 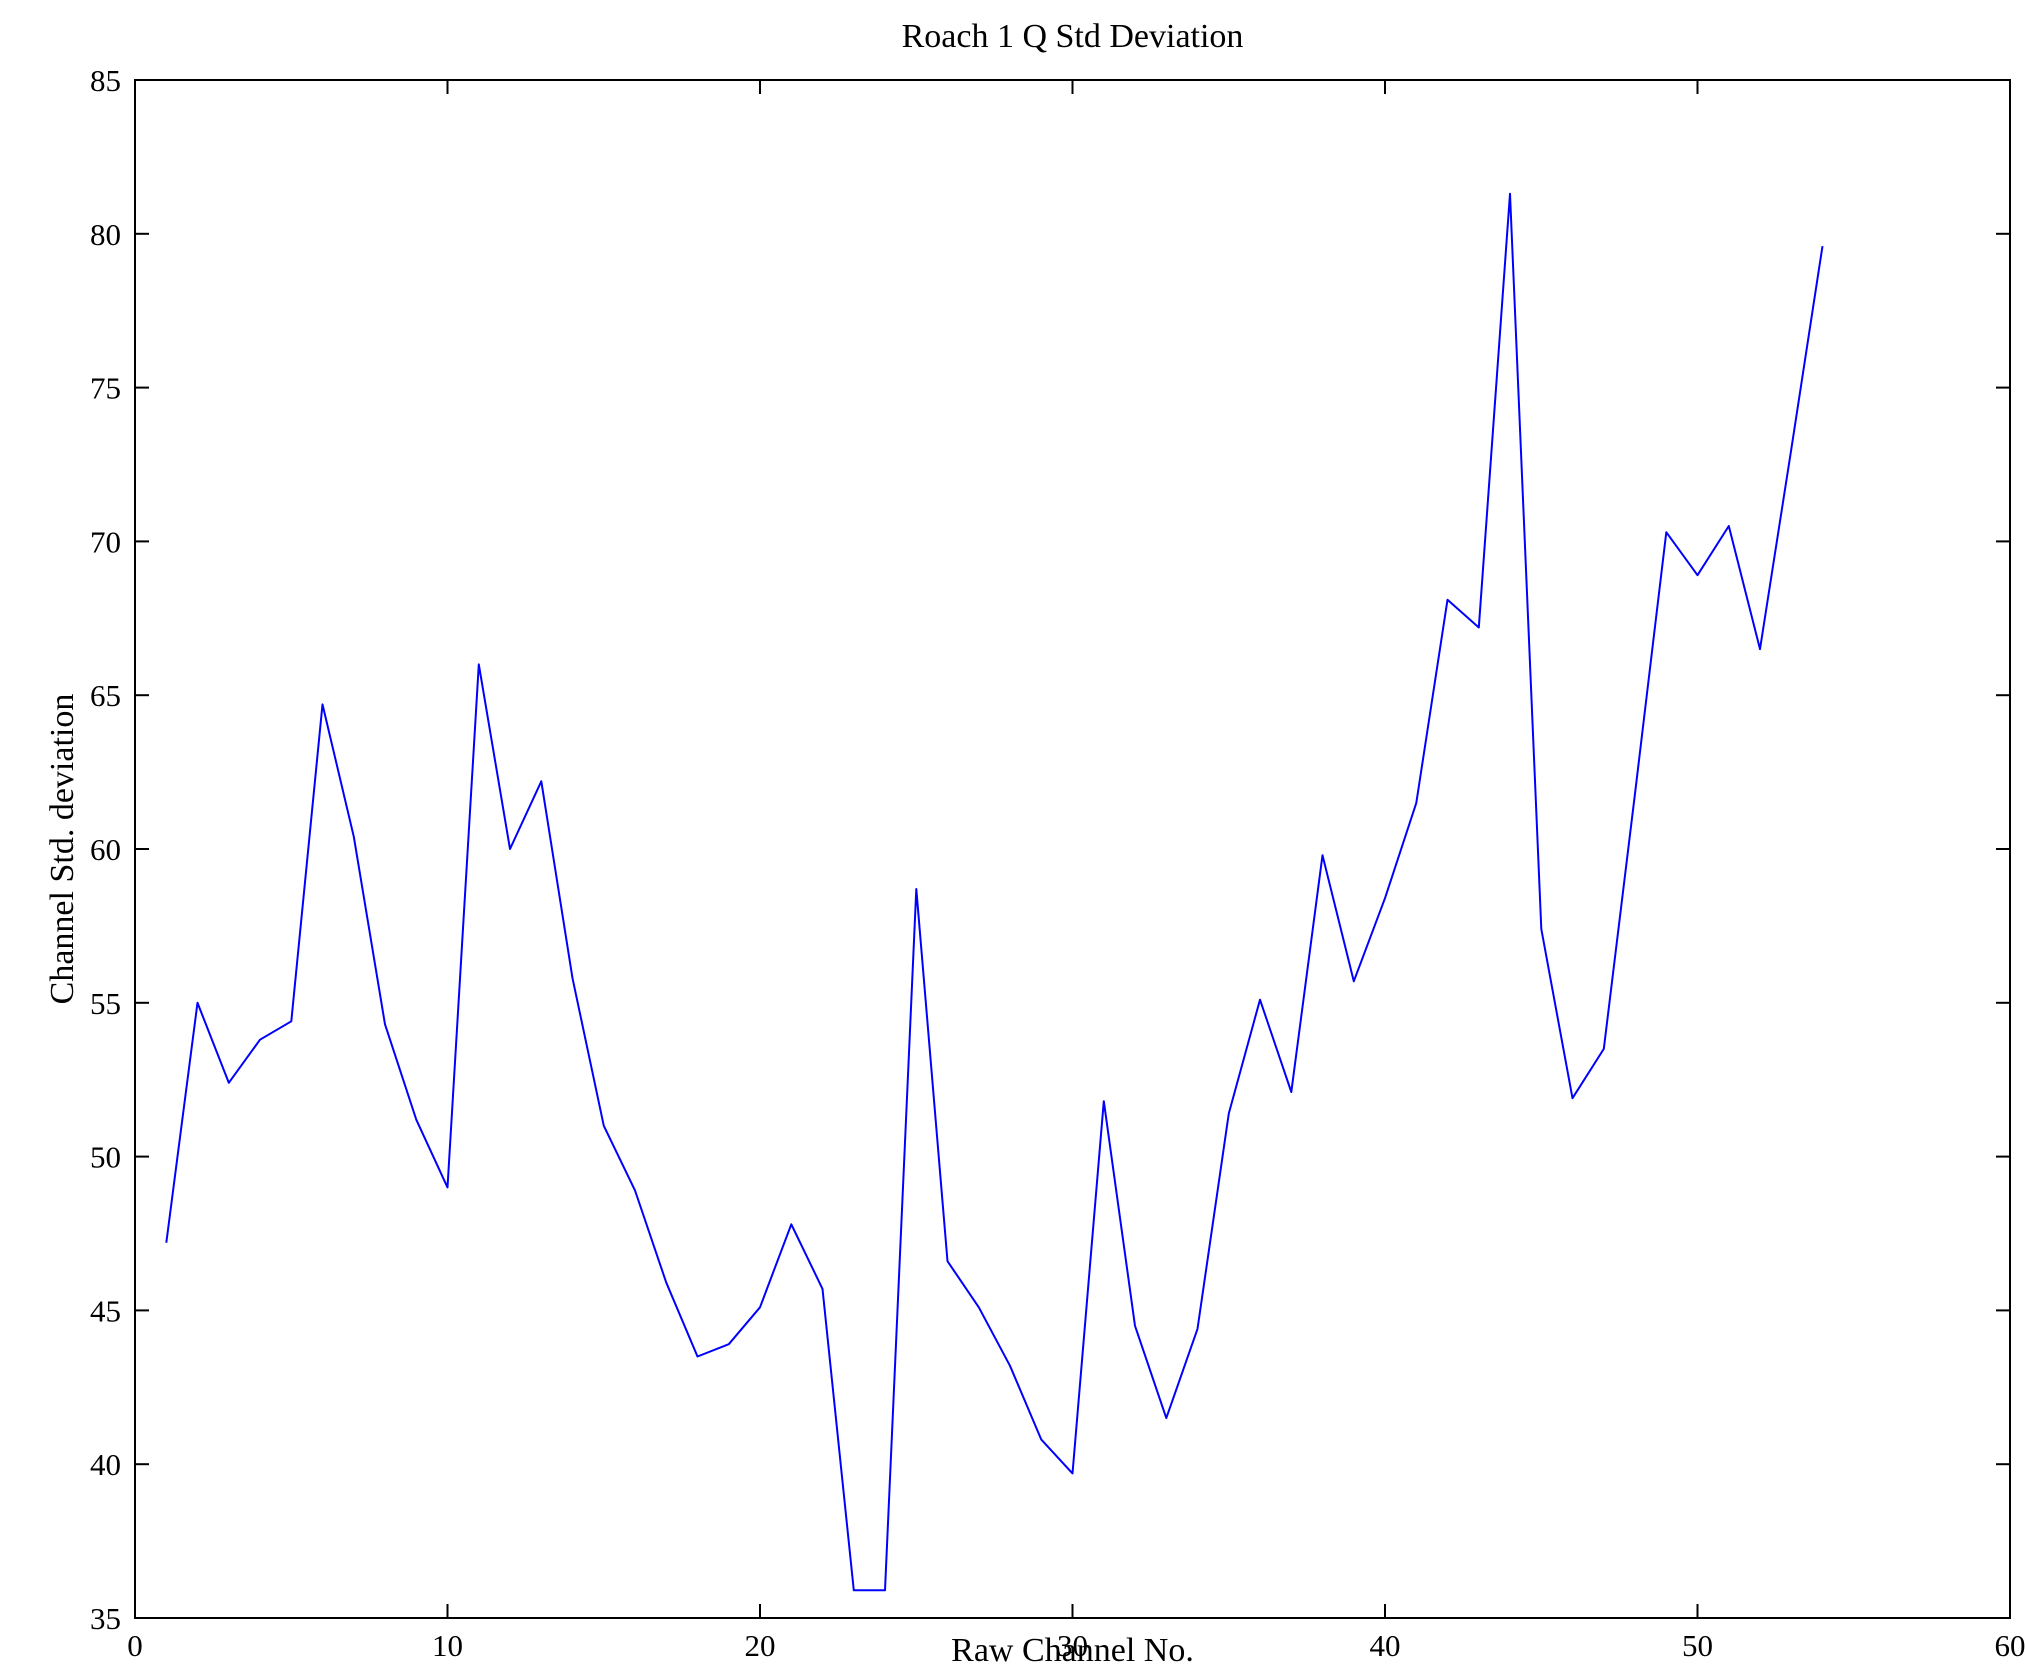 I want to click on y-tick-label: 80, so click(x=105, y=234).